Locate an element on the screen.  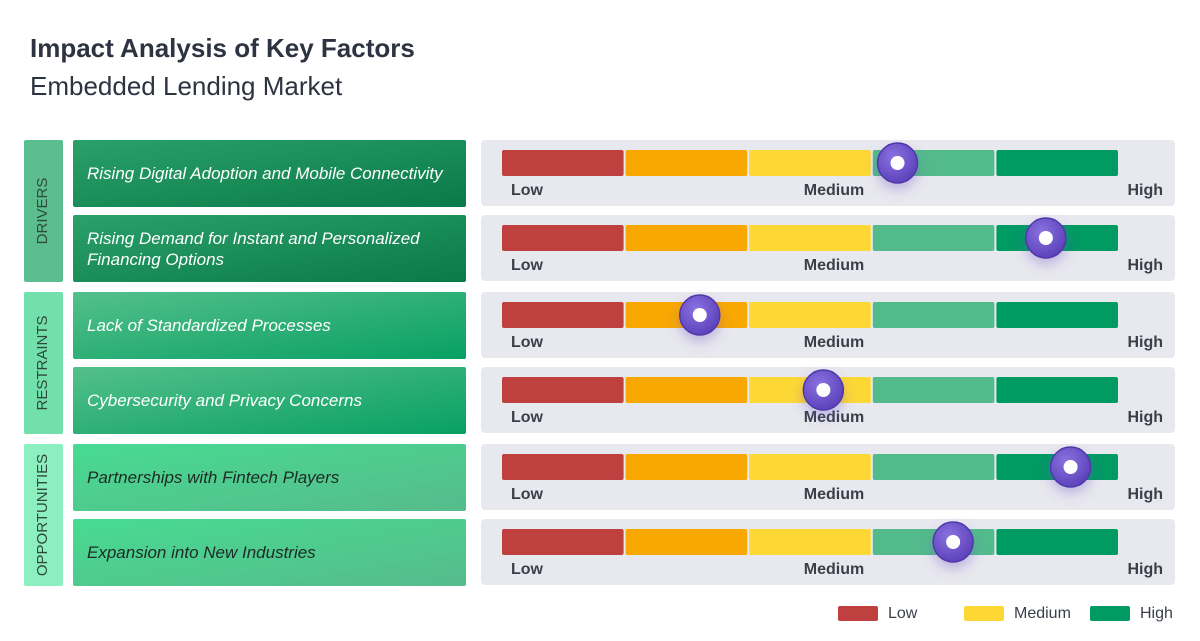
factor-label-box: Partnerships with Fintech Players is located at coordinates (213, 477).